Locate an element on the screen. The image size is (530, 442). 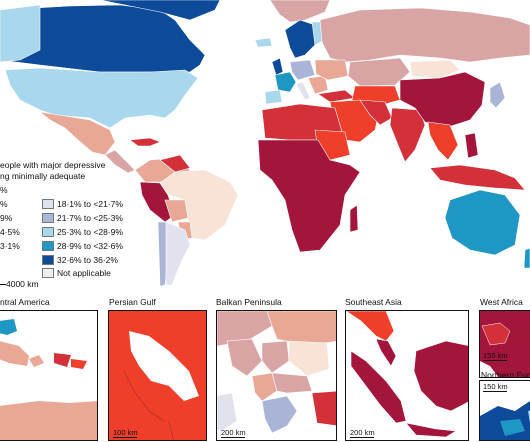
russia-region is located at coordinates (424, 35).